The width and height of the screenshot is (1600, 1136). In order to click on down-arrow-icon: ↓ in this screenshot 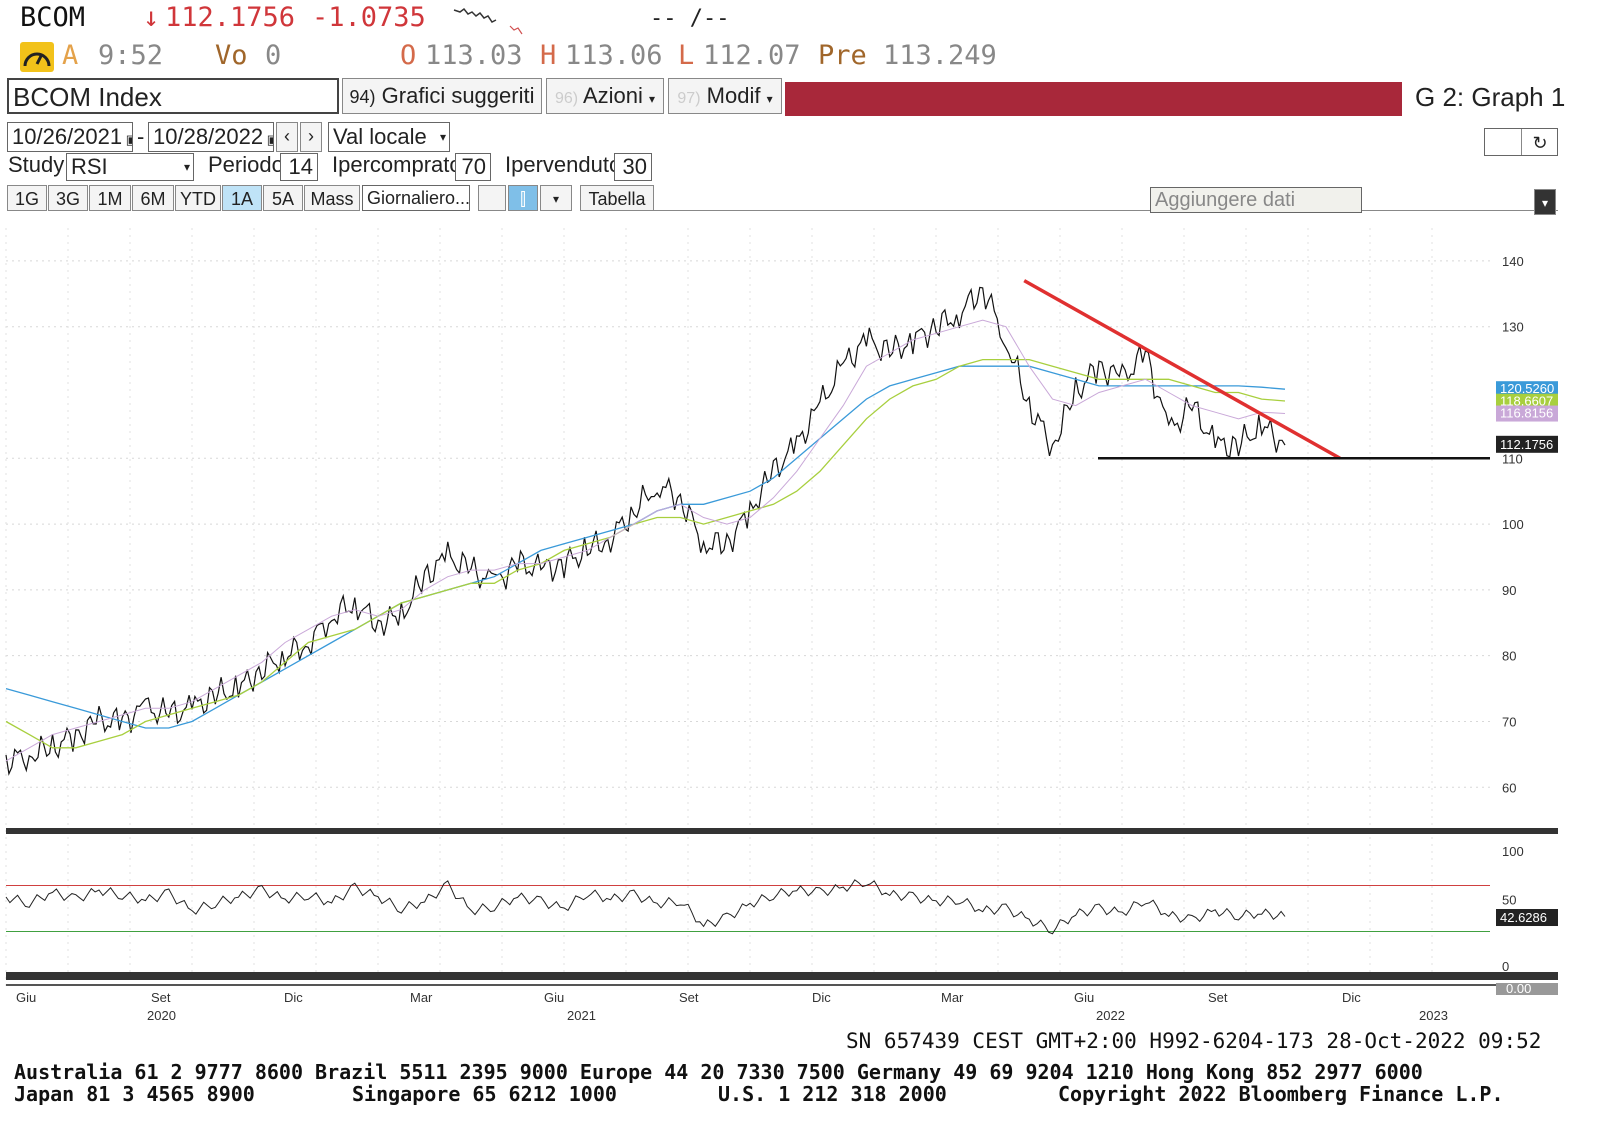, I will do `click(151, 17)`.